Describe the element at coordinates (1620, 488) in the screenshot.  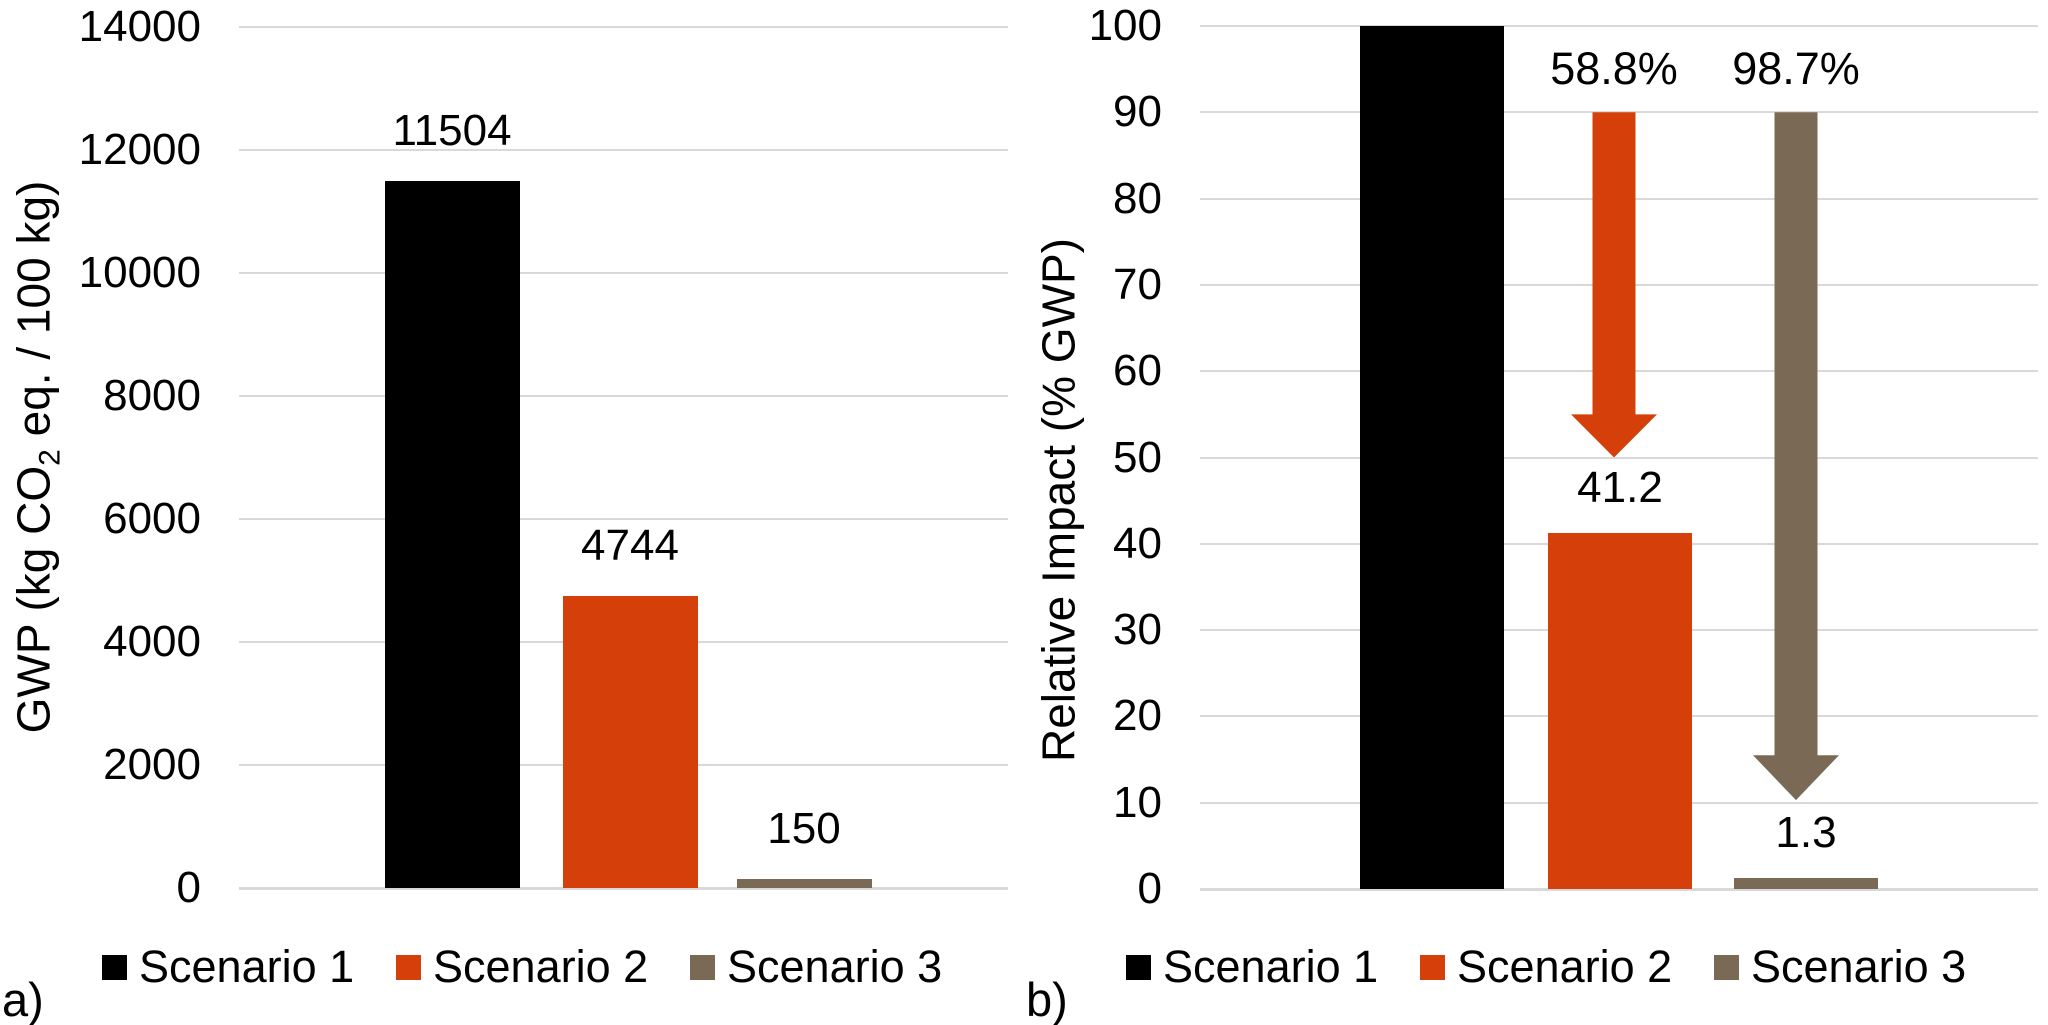
I see `bar-value-label: 41.2` at that location.